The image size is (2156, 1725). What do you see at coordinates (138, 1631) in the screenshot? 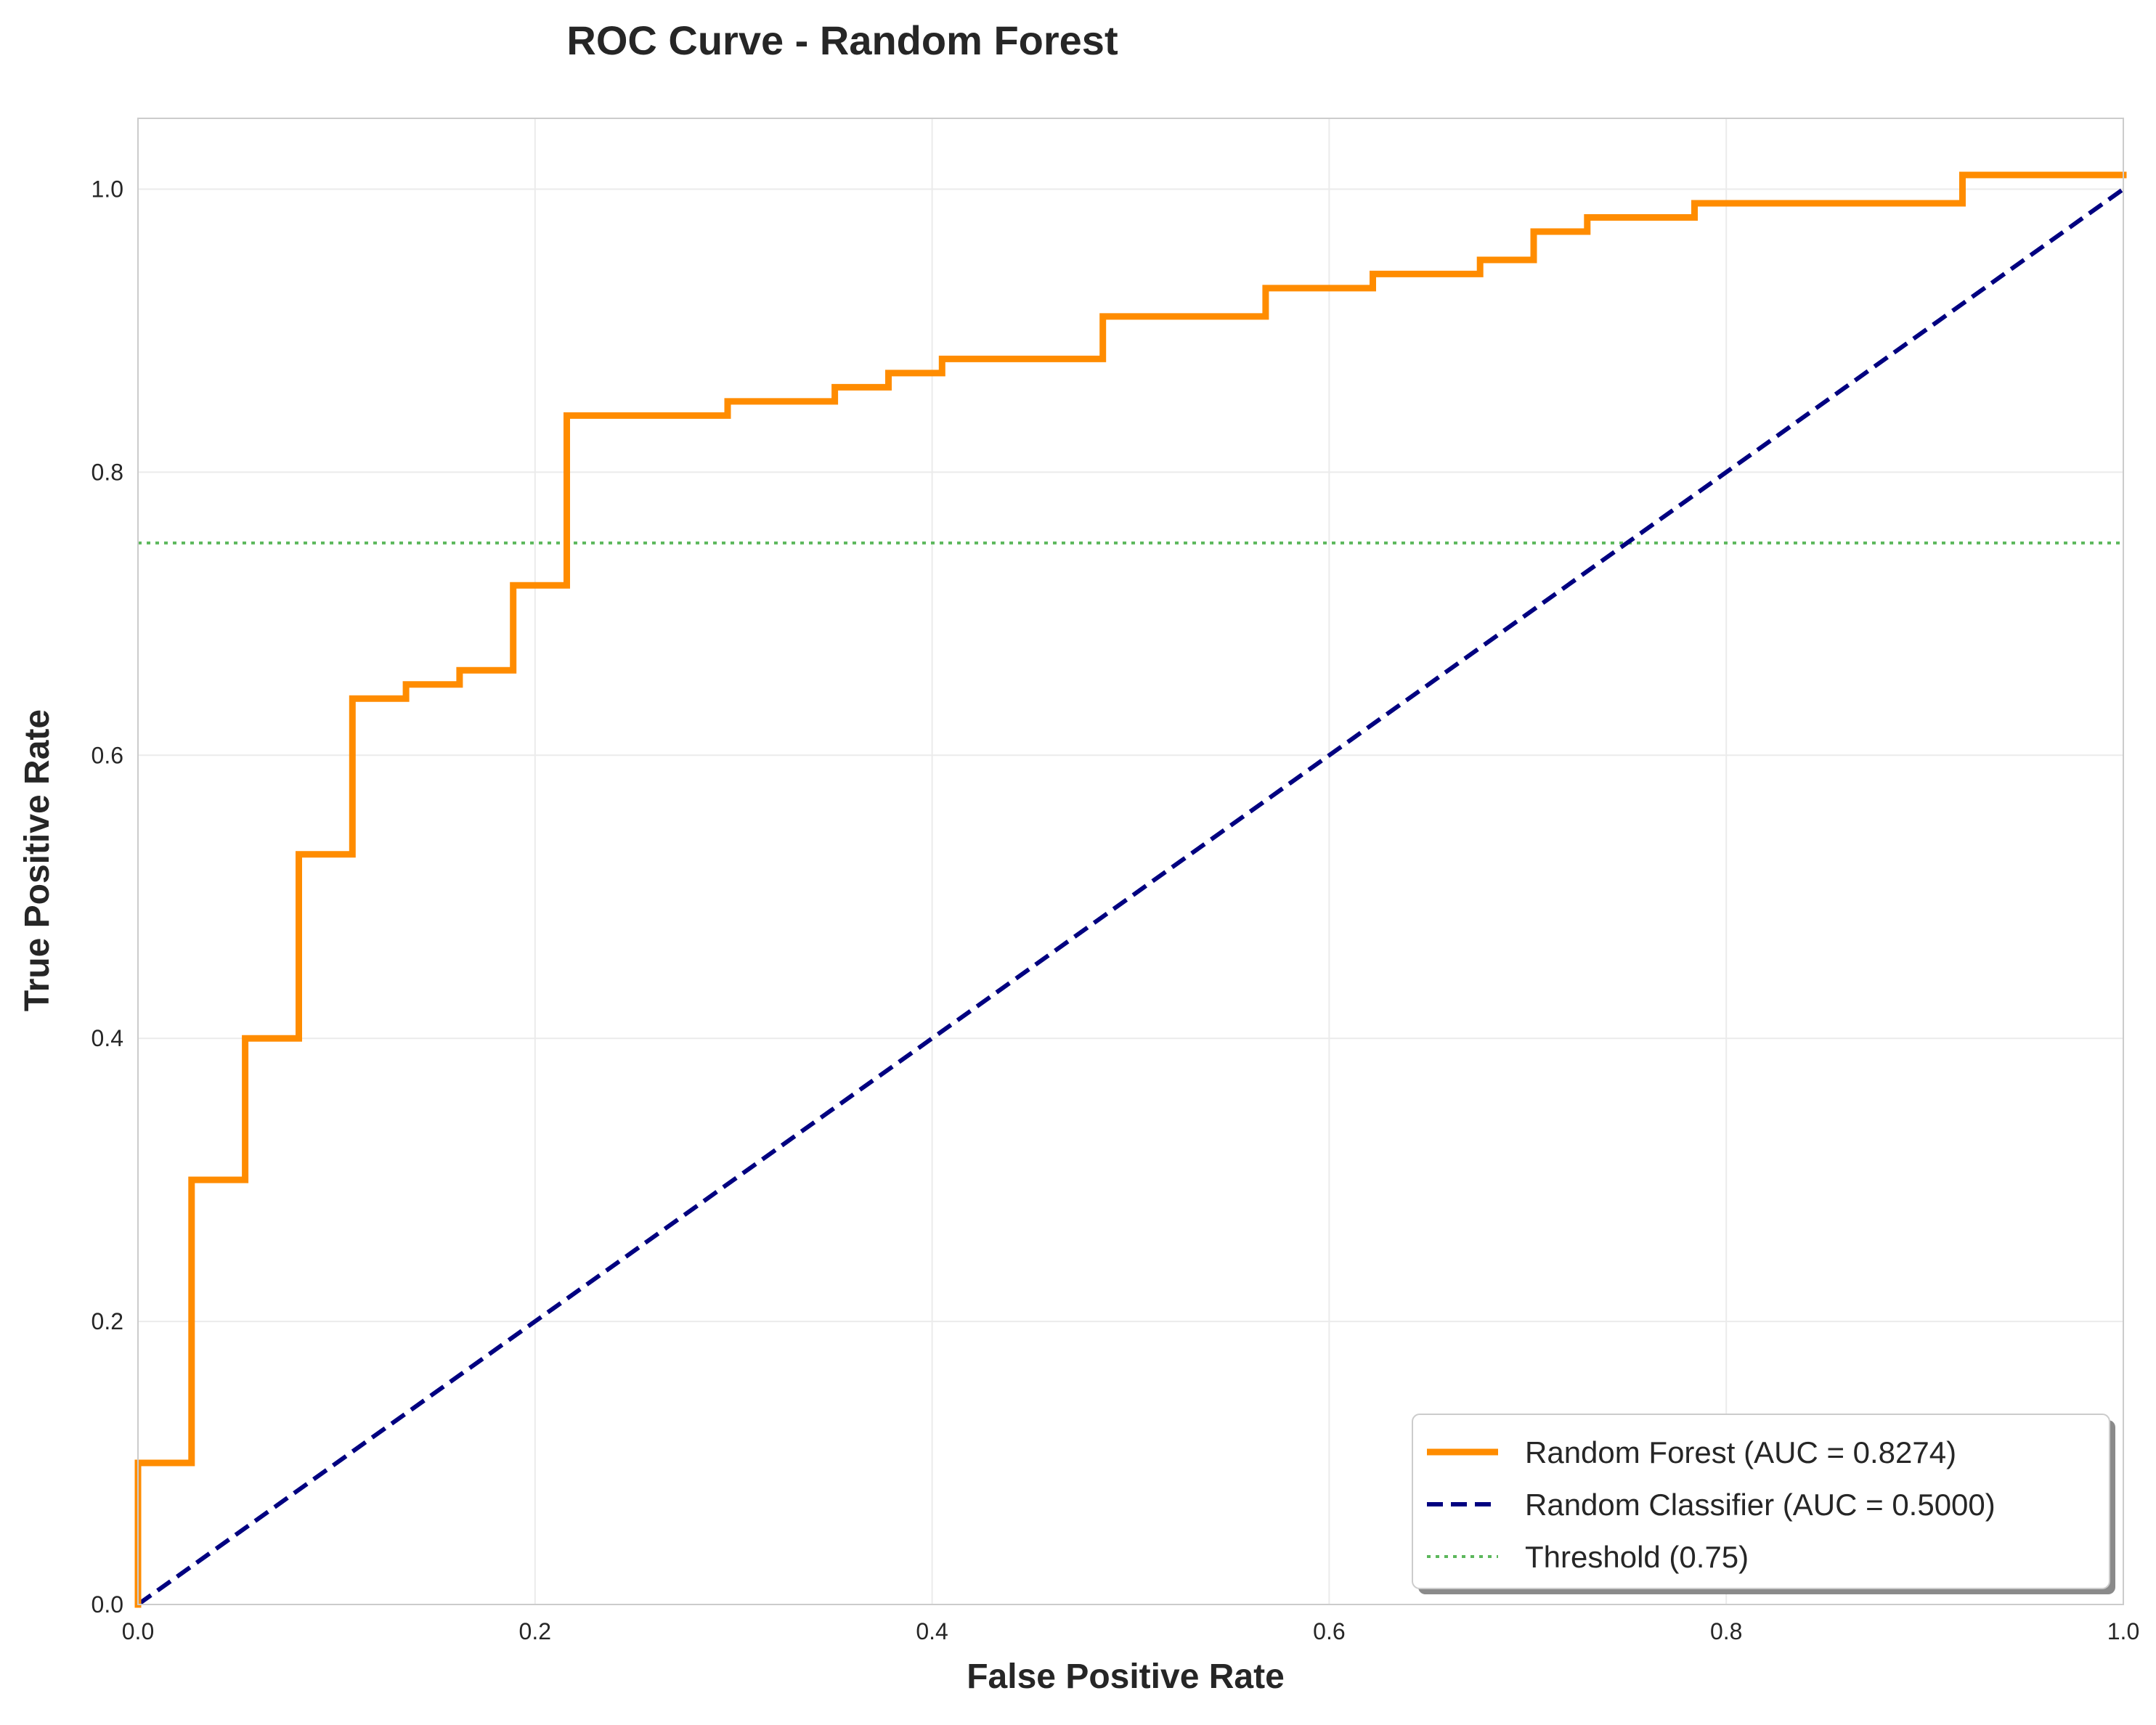
I see `x-tick-label: 0.0` at bounding box center [138, 1631].